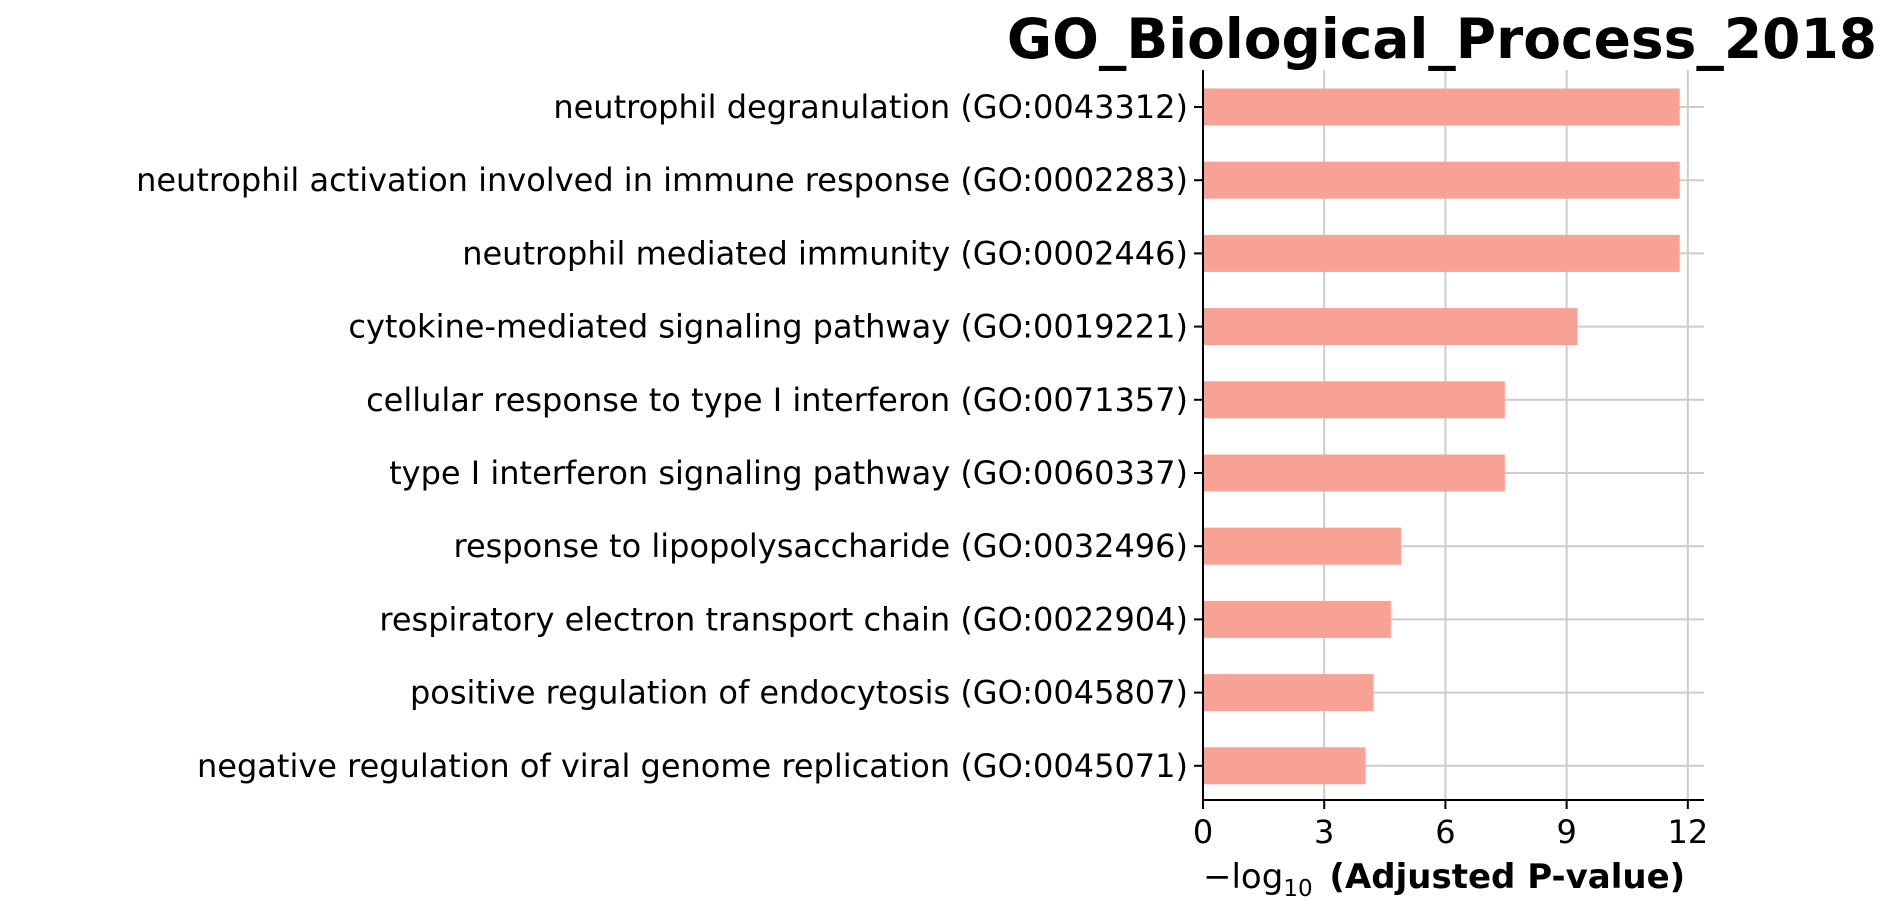  Describe the element at coordinates (1297, 889) in the screenshot. I see `x-axis-title-subscript: 10` at that location.